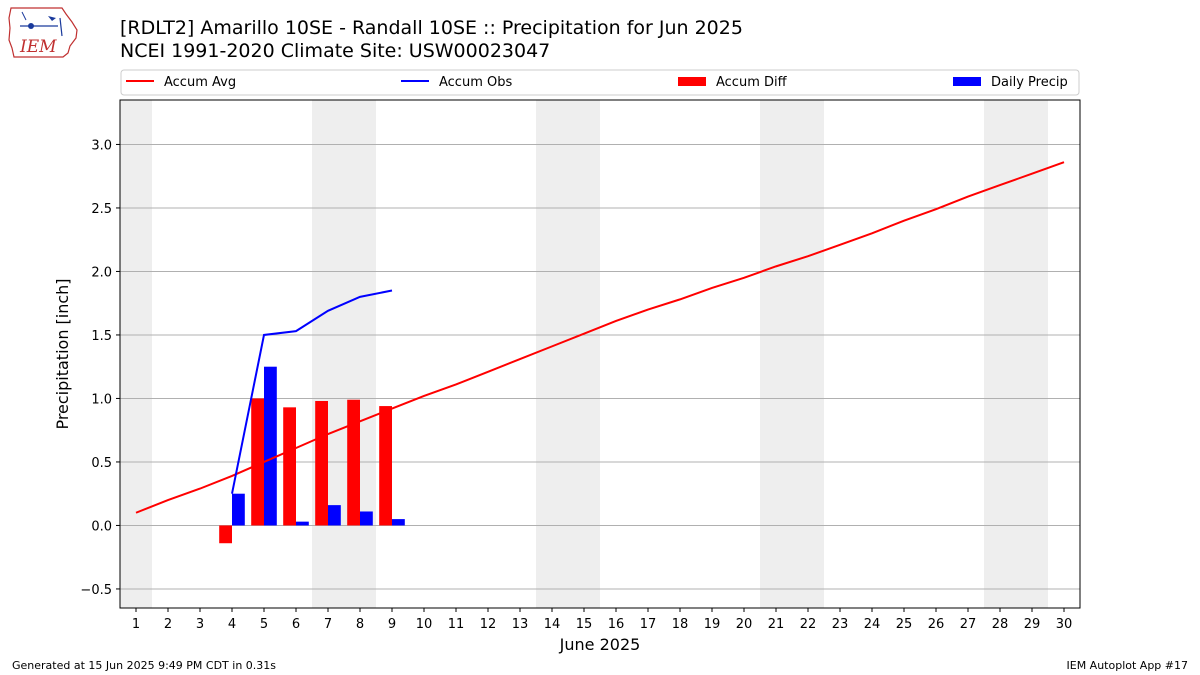  Describe the element at coordinates (101, 463) in the screenshot. I see `y-tick-label: 0.5` at that location.